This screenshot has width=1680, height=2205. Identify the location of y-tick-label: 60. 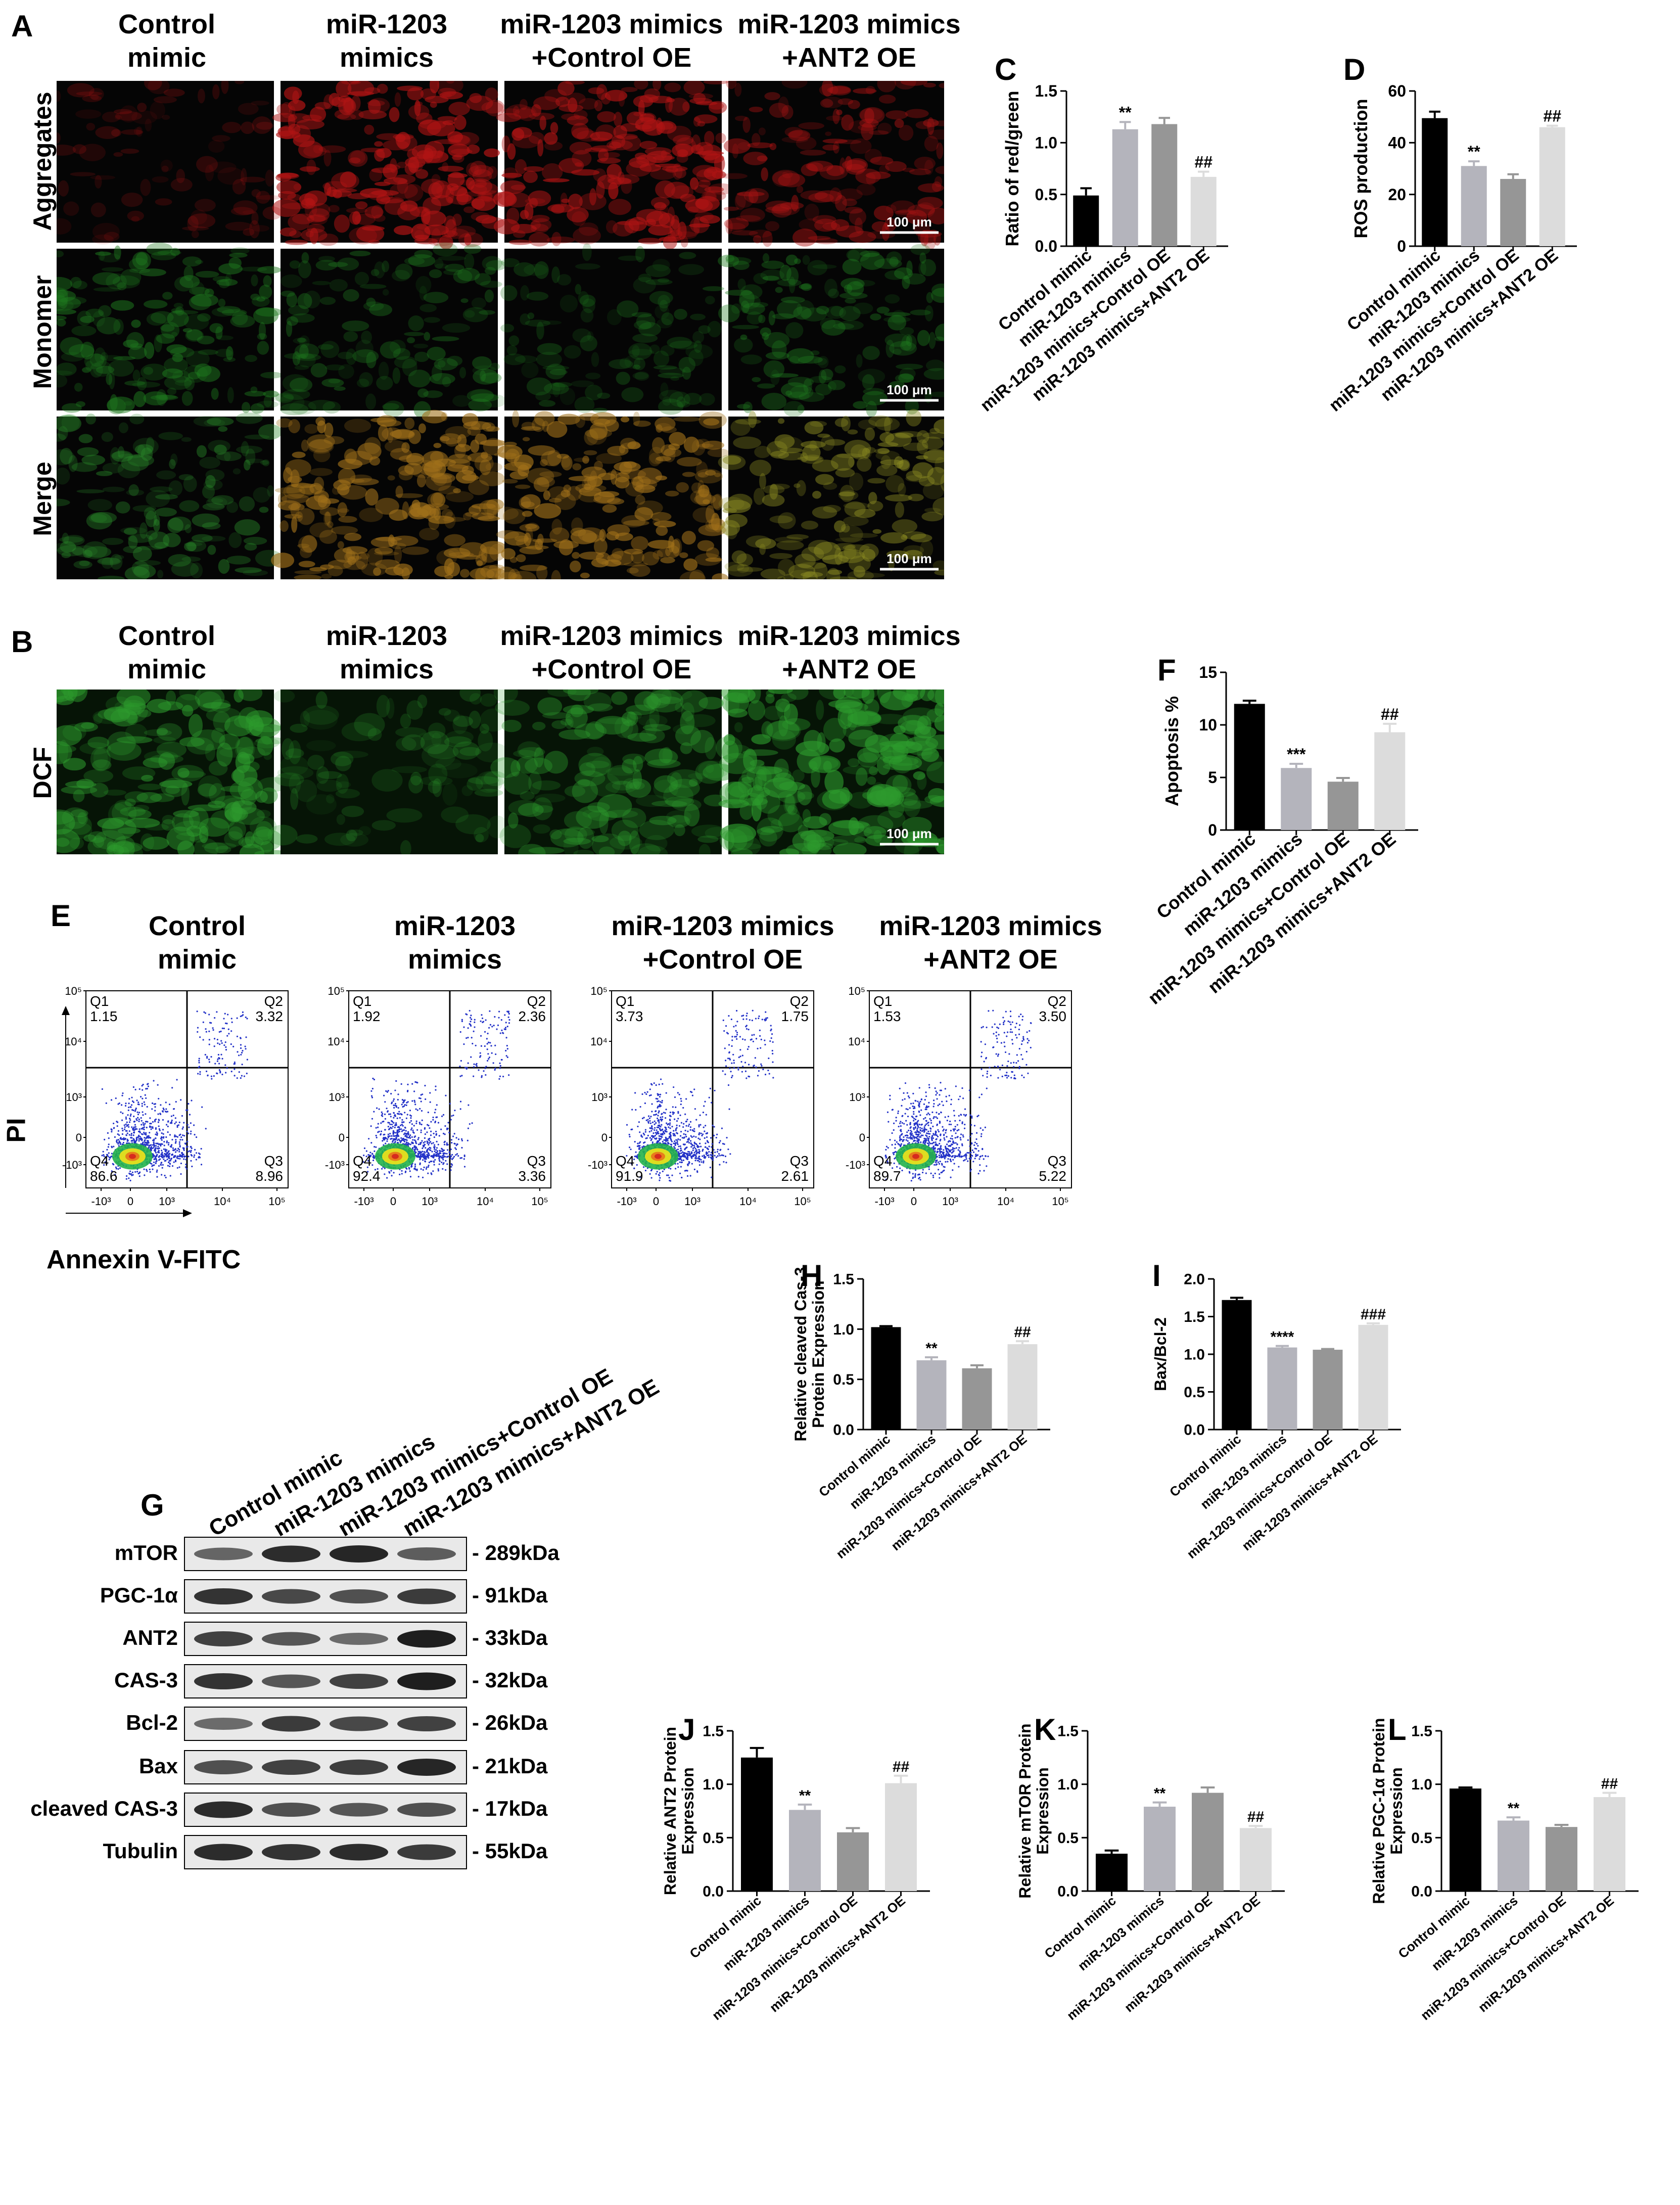
(1397, 91).